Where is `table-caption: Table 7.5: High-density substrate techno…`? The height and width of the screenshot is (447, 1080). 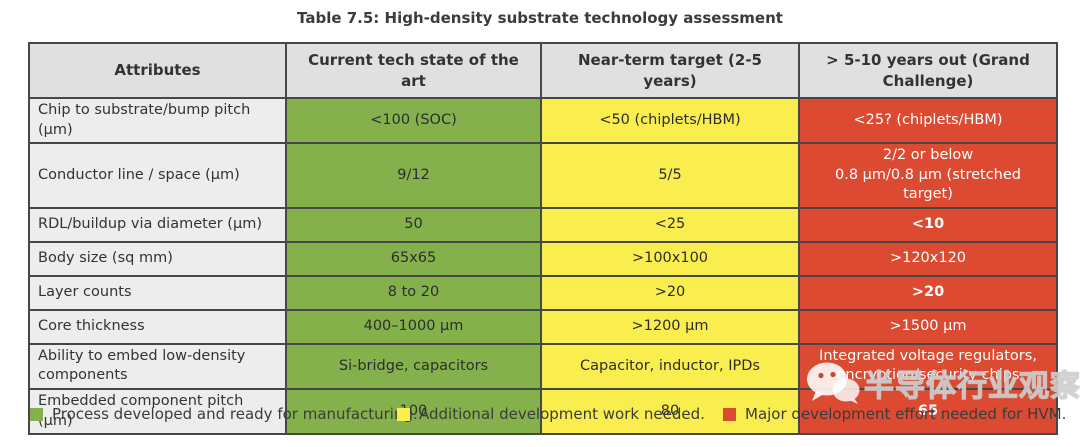 table-caption: Table 7.5: High-density substrate techno… is located at coordinates (540, 18).